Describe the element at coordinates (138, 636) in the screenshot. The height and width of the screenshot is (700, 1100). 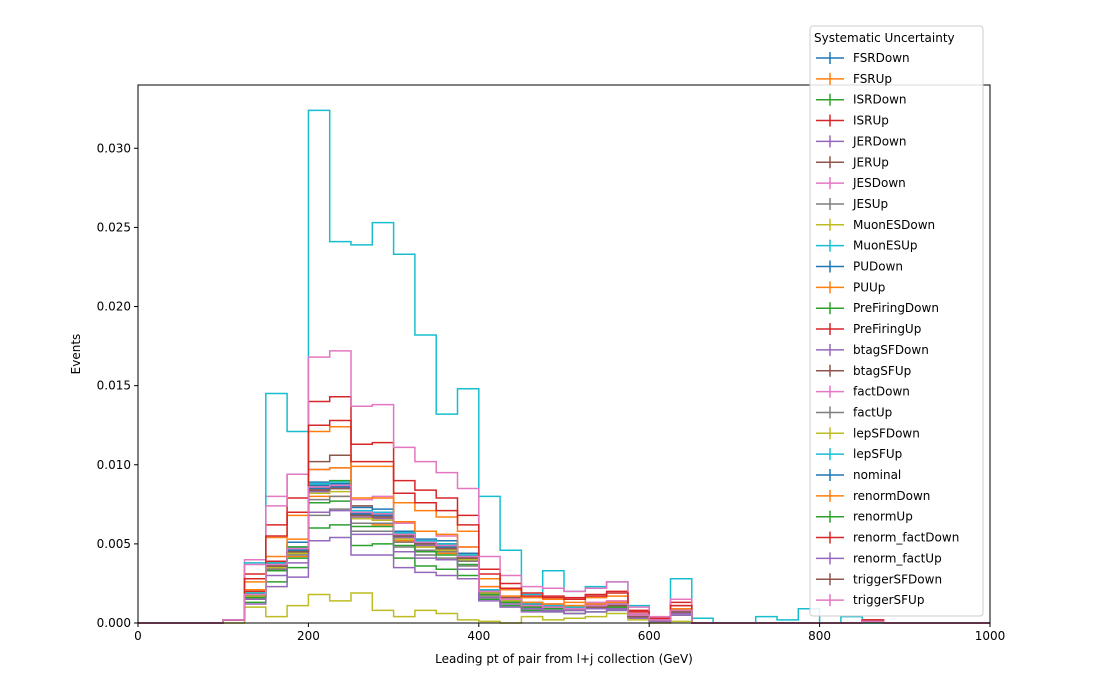
I see `x-tick-label: 0` at that location.